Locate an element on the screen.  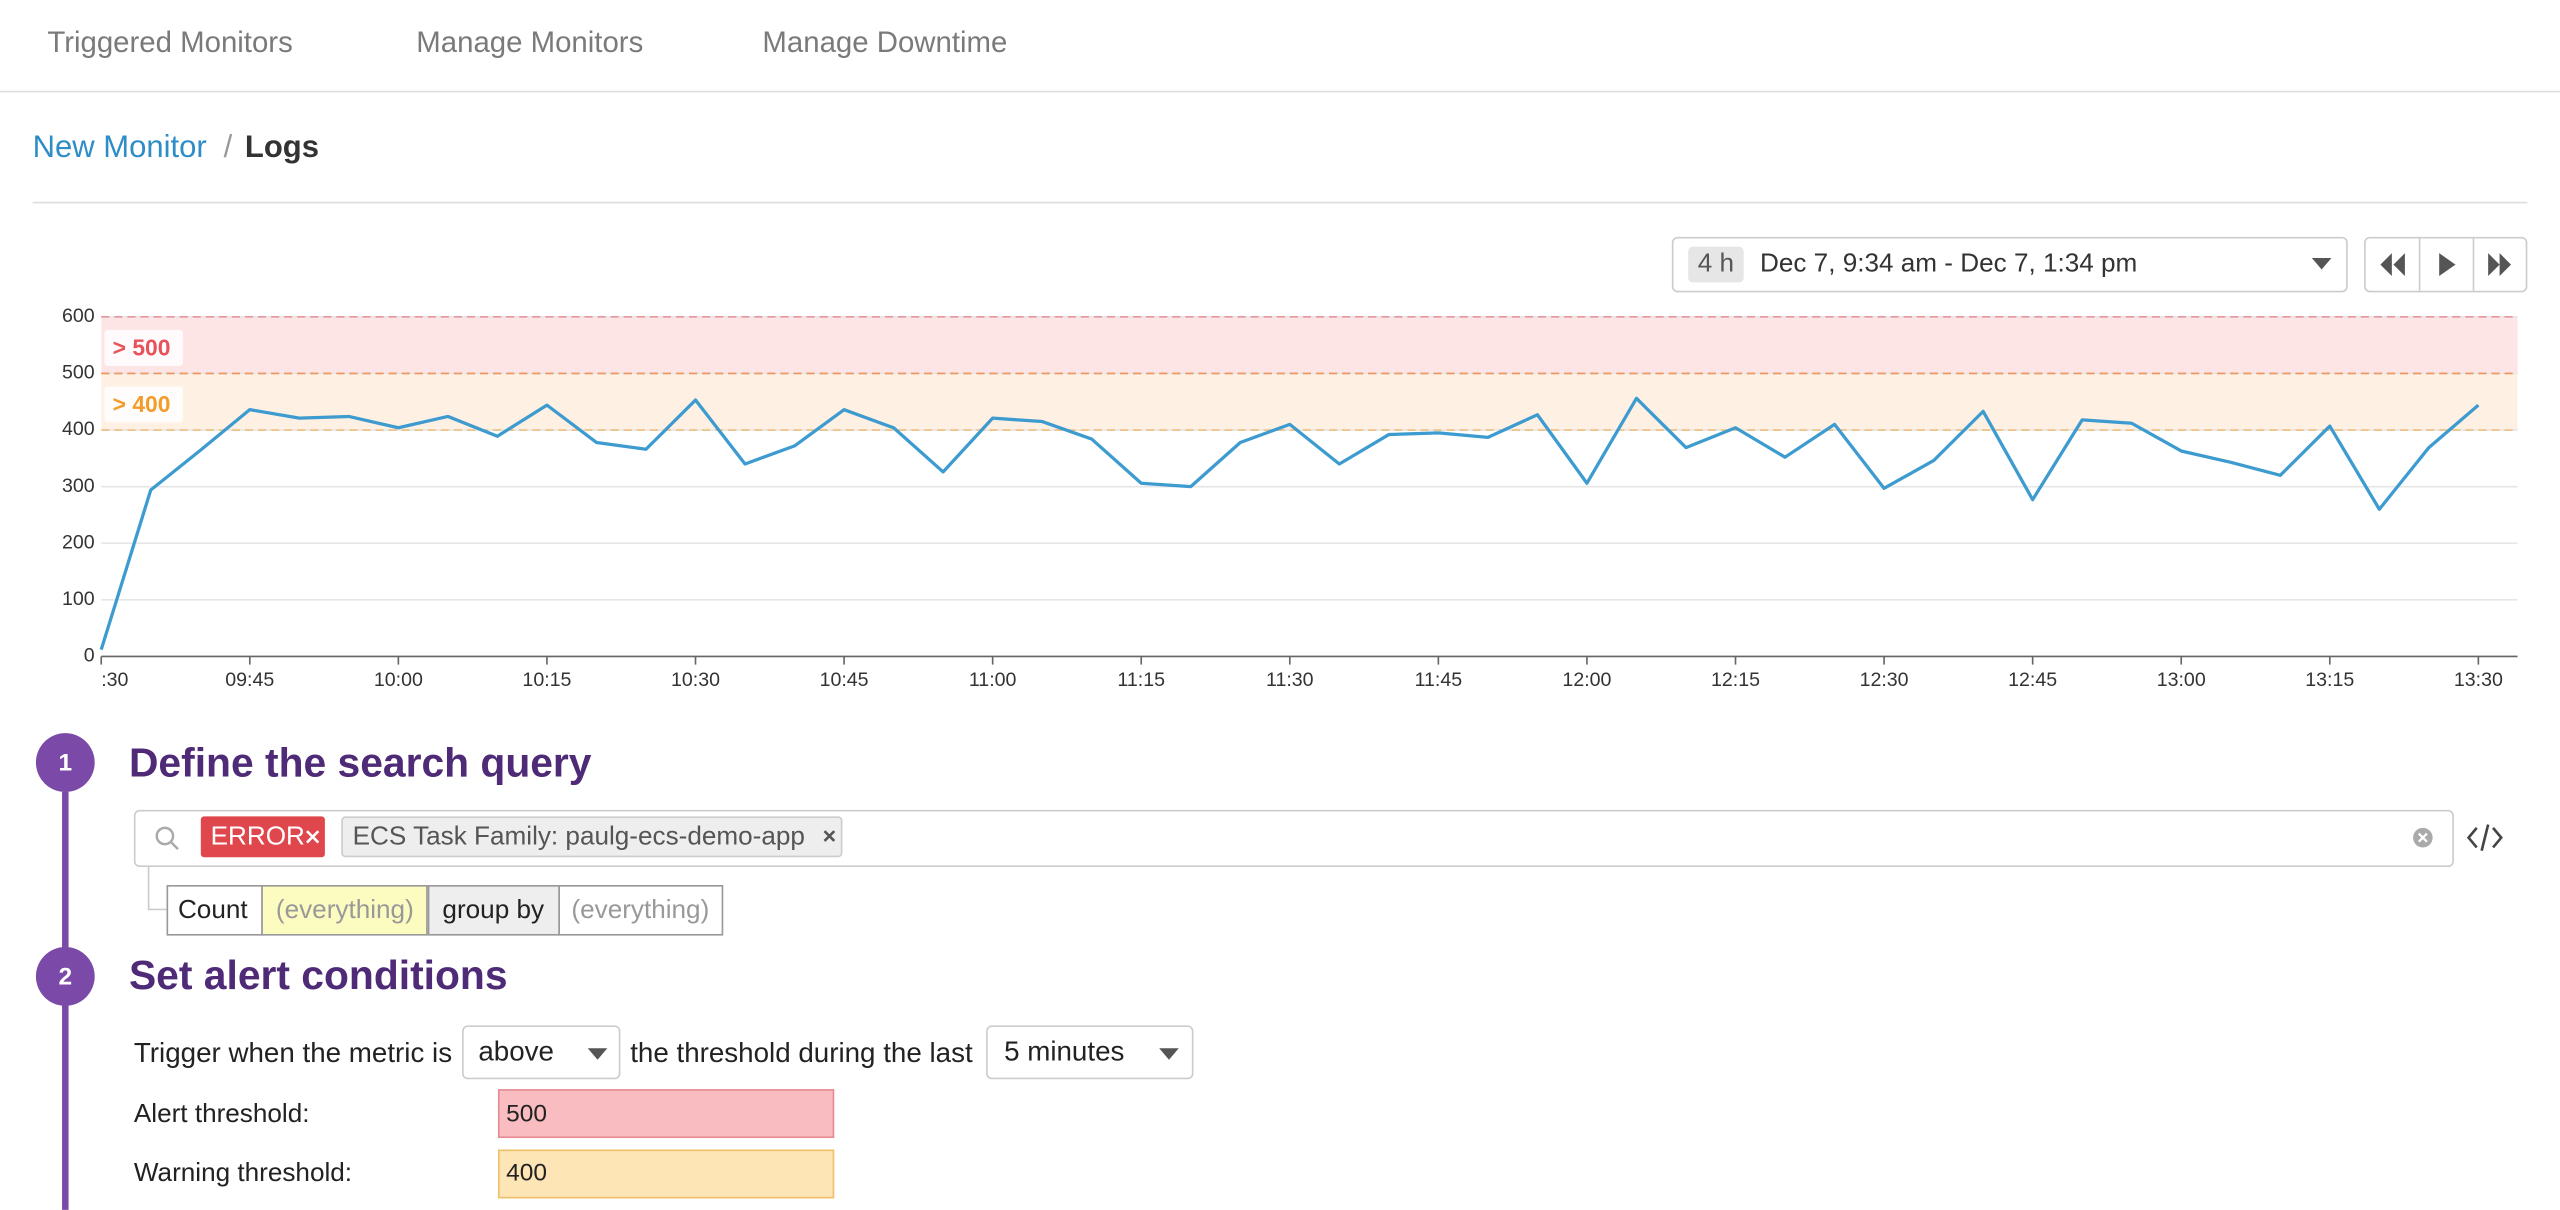
clear-icon is located at coordinates (2422, 837).